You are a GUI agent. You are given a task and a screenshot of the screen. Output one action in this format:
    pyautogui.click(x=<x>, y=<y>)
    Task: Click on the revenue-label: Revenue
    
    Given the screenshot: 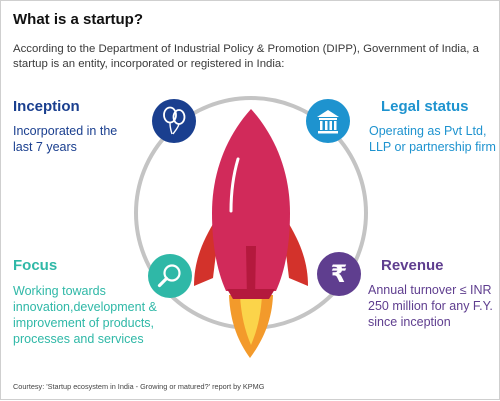 What is the action you would take?
    pyautogui.click(x=412, y=265)
    